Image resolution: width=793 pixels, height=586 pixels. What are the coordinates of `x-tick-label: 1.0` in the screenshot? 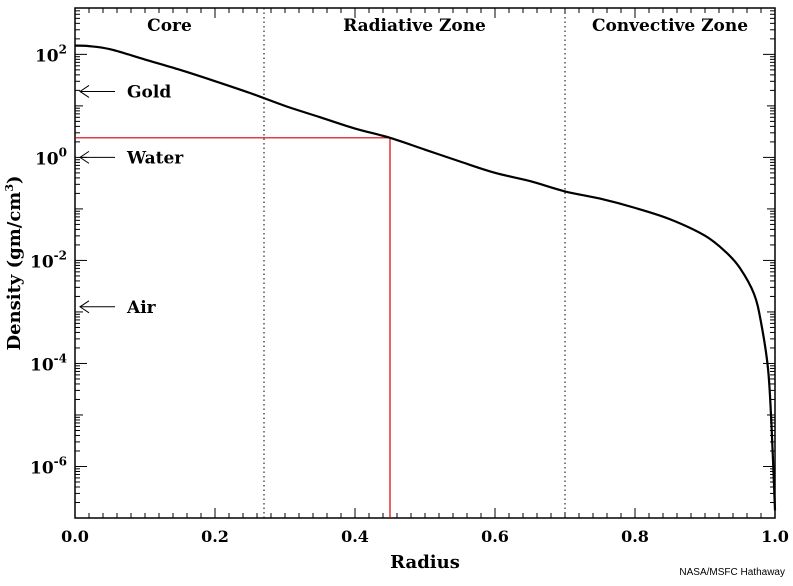 It's located at (775, 536).